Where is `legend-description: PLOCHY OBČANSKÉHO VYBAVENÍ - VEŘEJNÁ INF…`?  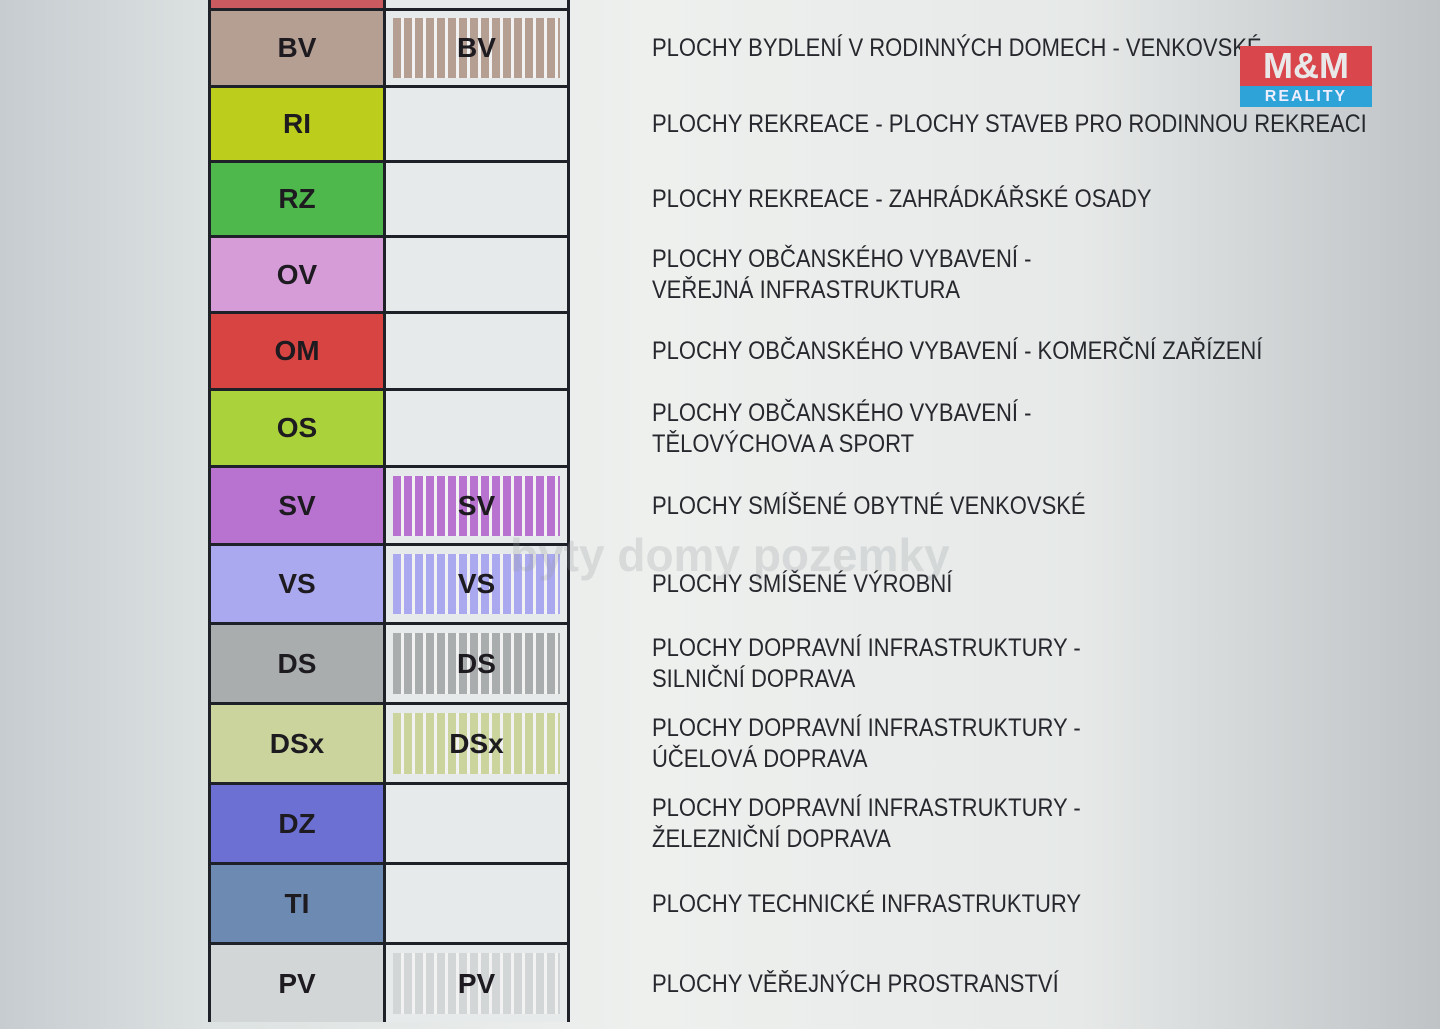
legend-description: PLOCHY OBČANSKÉHO VYBAVENÍ - VEŘEJNÁ INF… is located at coordinates (842, 274).